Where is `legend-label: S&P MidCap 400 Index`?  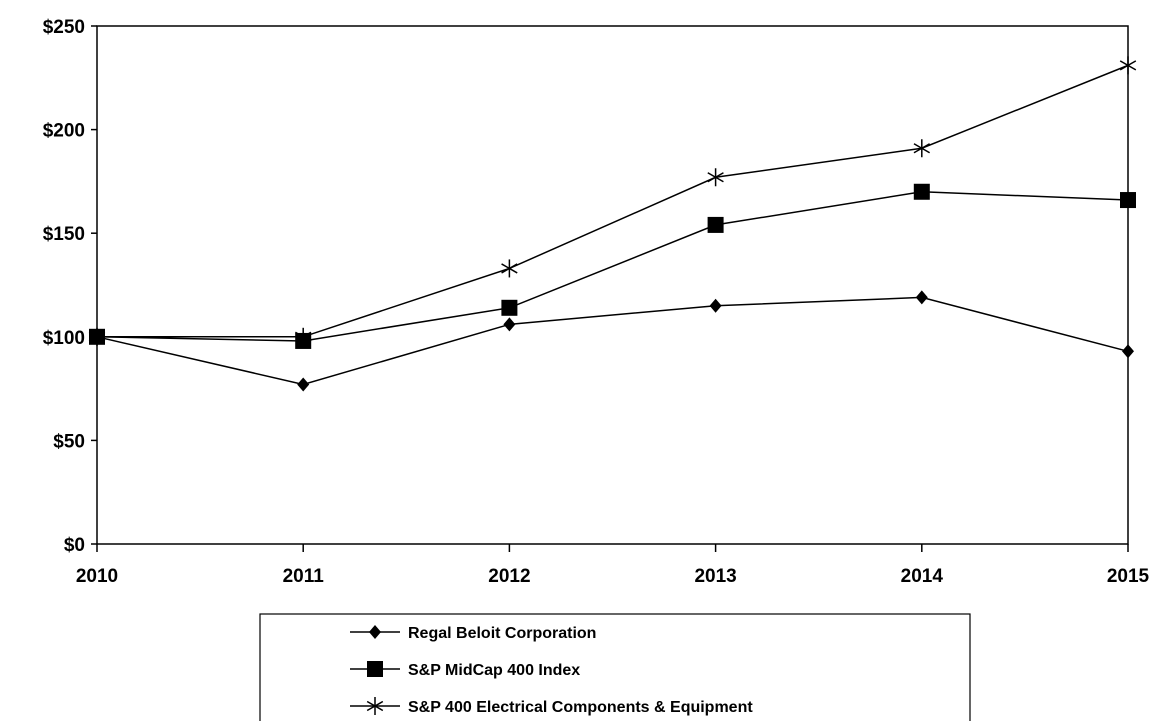
legend-label: S&P MidCap 400 Index is located at coordinates (494, 670).